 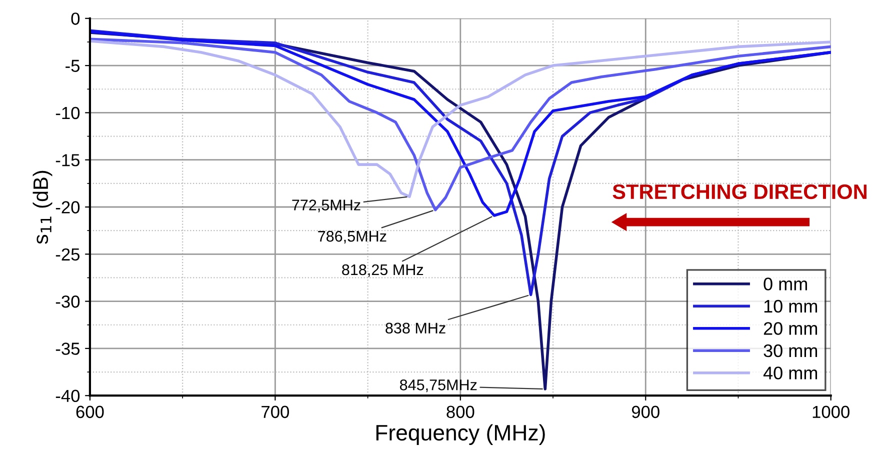 What do you see at coordinates (739, 192) in the screenshot?
I see `annotation: STRETCHING DIRECTION` at bounding box center [739, 192].